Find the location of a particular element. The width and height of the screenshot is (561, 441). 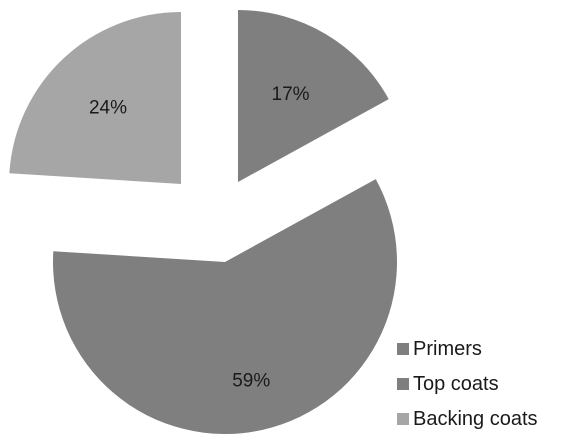

legend-label-primers: Primers is located at coordinates (447, 349).